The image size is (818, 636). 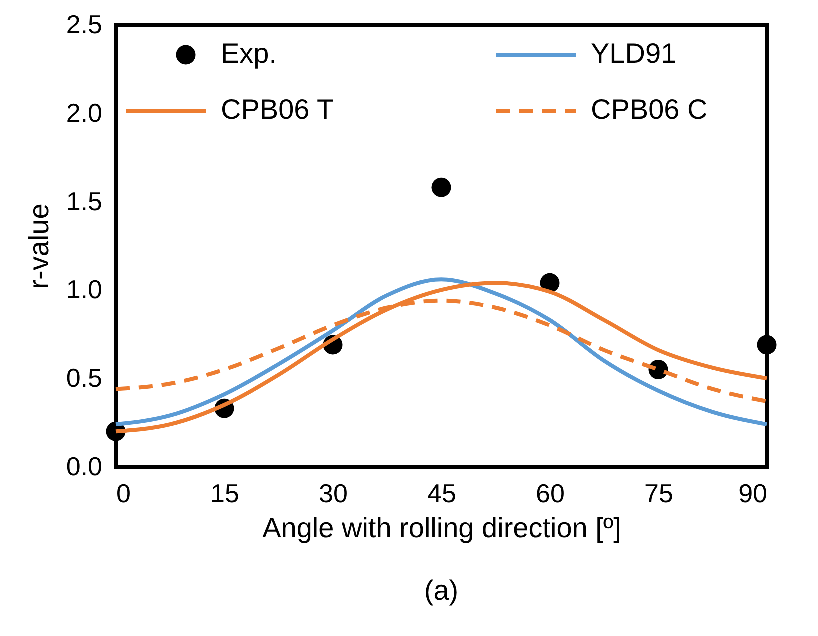 I want to click on y-tick-label: 0.5, so click(x=84, y=378).